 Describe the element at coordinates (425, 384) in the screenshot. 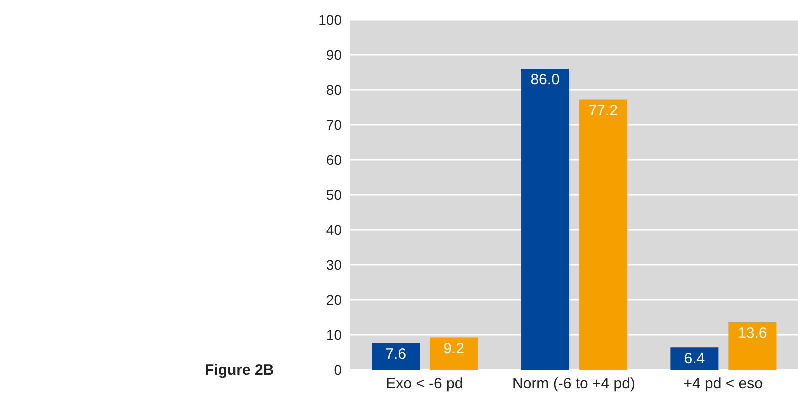

I see `x-tick-label: Exo < -6 pd` at that location.